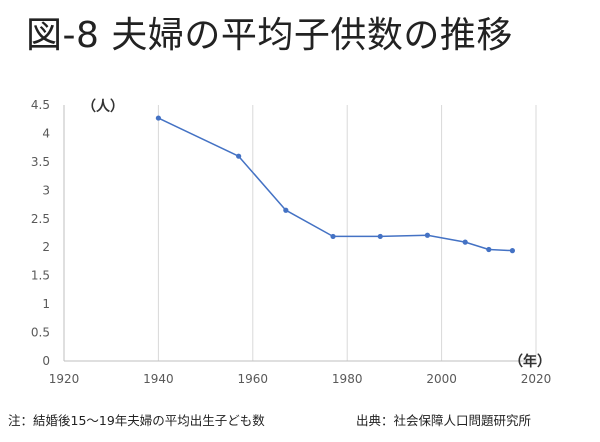  What do you see at coordinates (46, 133) in the screenshot?
I see `y-tick-label: 4` at bounding box center [46, 133].